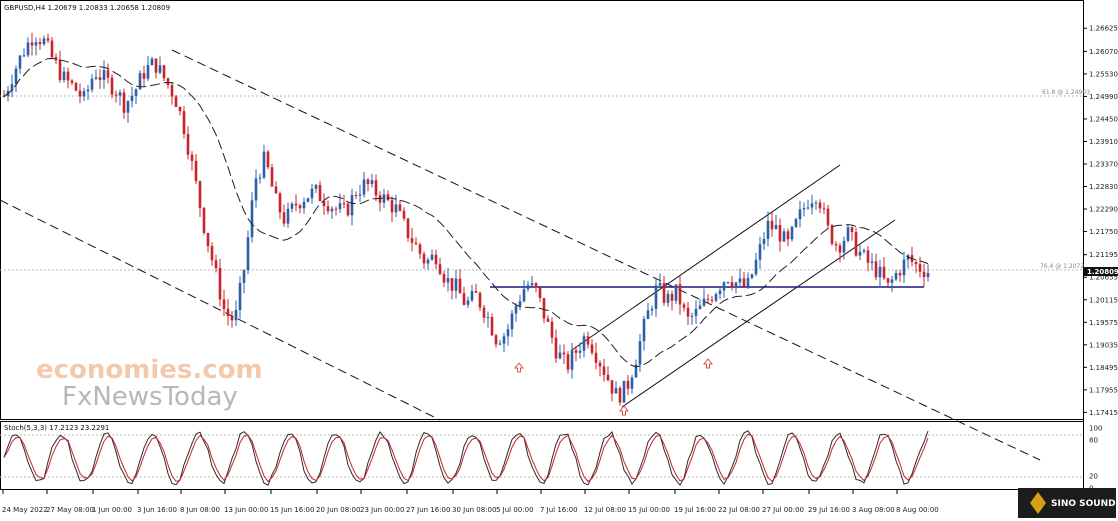  I want to click on y-tick-label: 1.20655, so click(1103, 278).